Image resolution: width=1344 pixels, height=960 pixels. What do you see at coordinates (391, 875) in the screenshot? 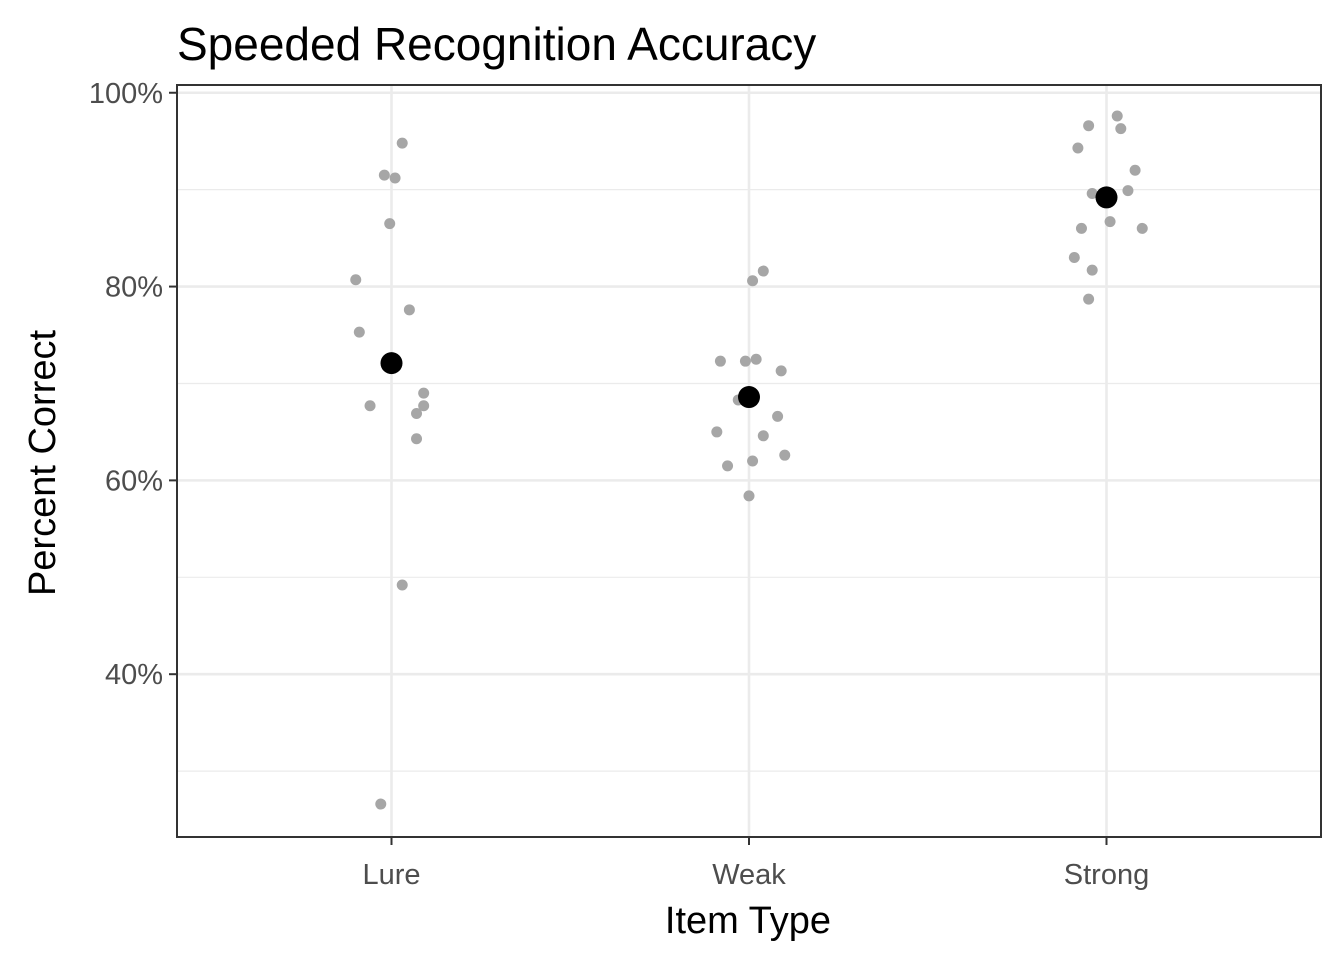
I see `x-tick-label: Lure` at bounding box center [391, 875].